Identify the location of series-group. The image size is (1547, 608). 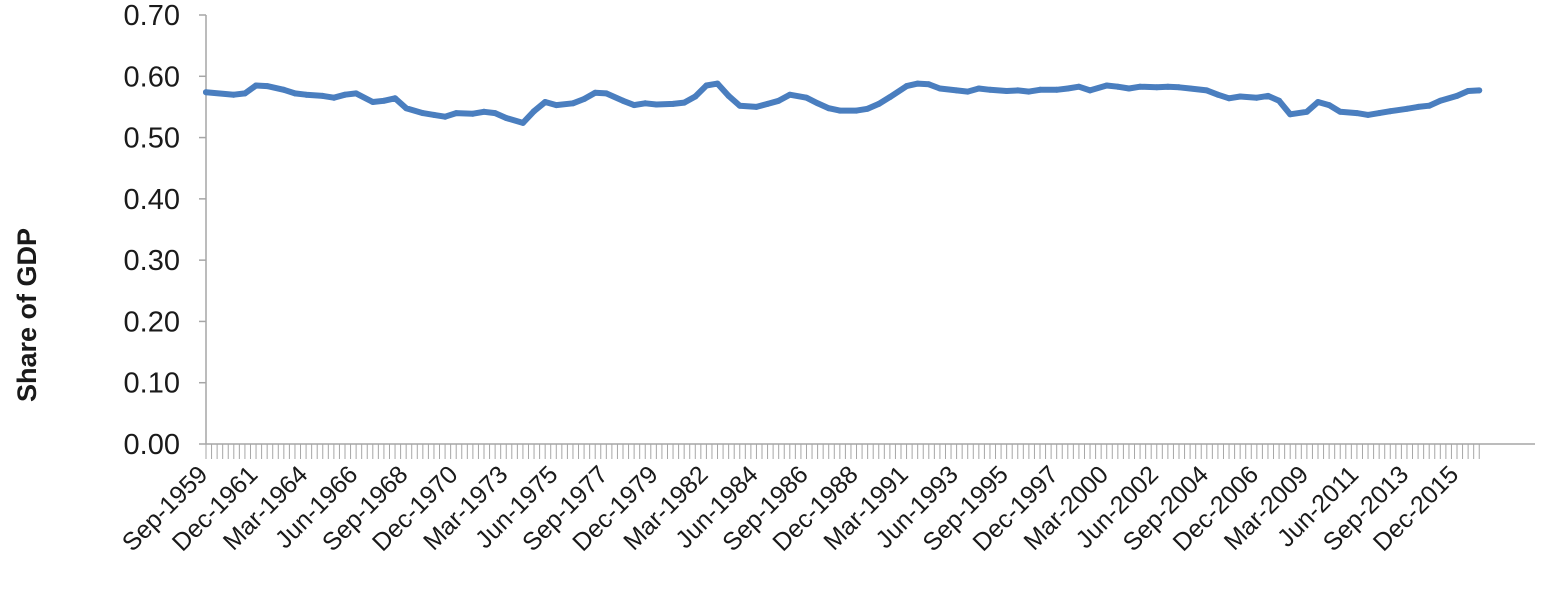
(843, 103).